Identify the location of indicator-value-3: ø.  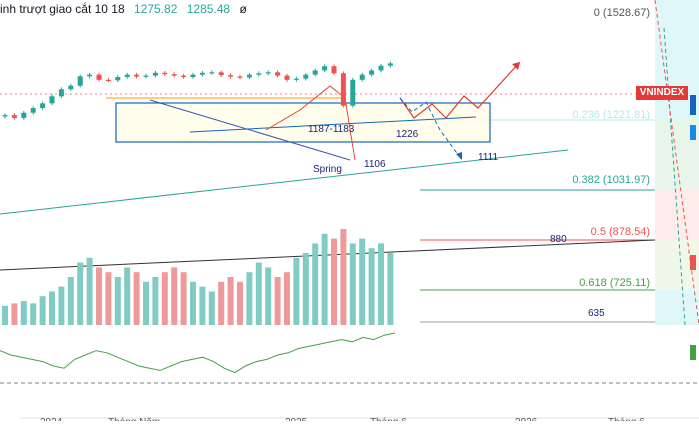
(243, 9).